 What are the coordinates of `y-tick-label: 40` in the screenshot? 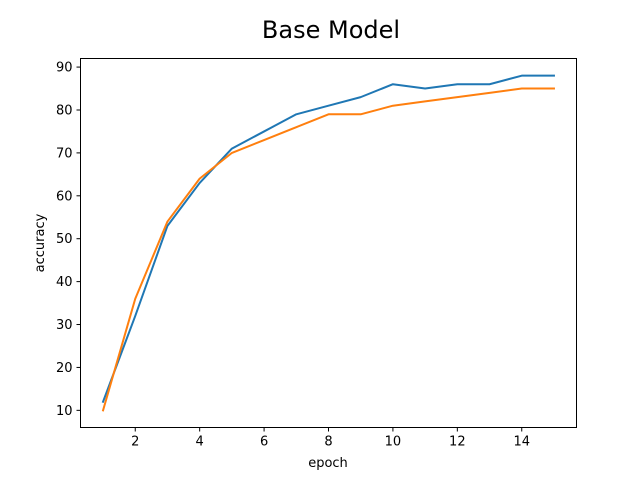 It's located at (64, 282).